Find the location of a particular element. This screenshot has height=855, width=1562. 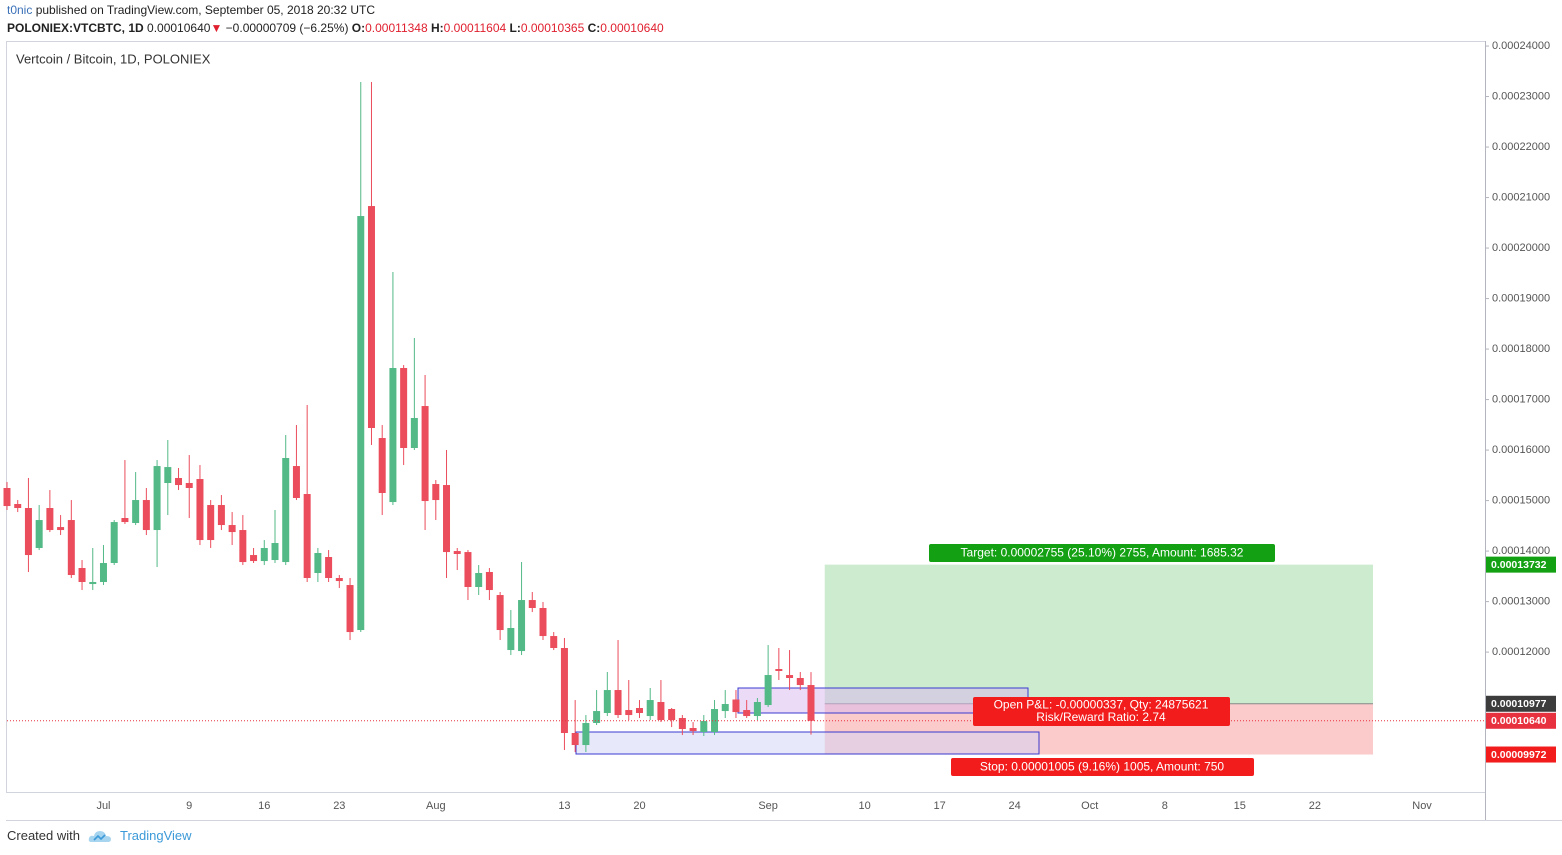

y-tick-label: 0.00024000 is located at coordinates (1521, 46).